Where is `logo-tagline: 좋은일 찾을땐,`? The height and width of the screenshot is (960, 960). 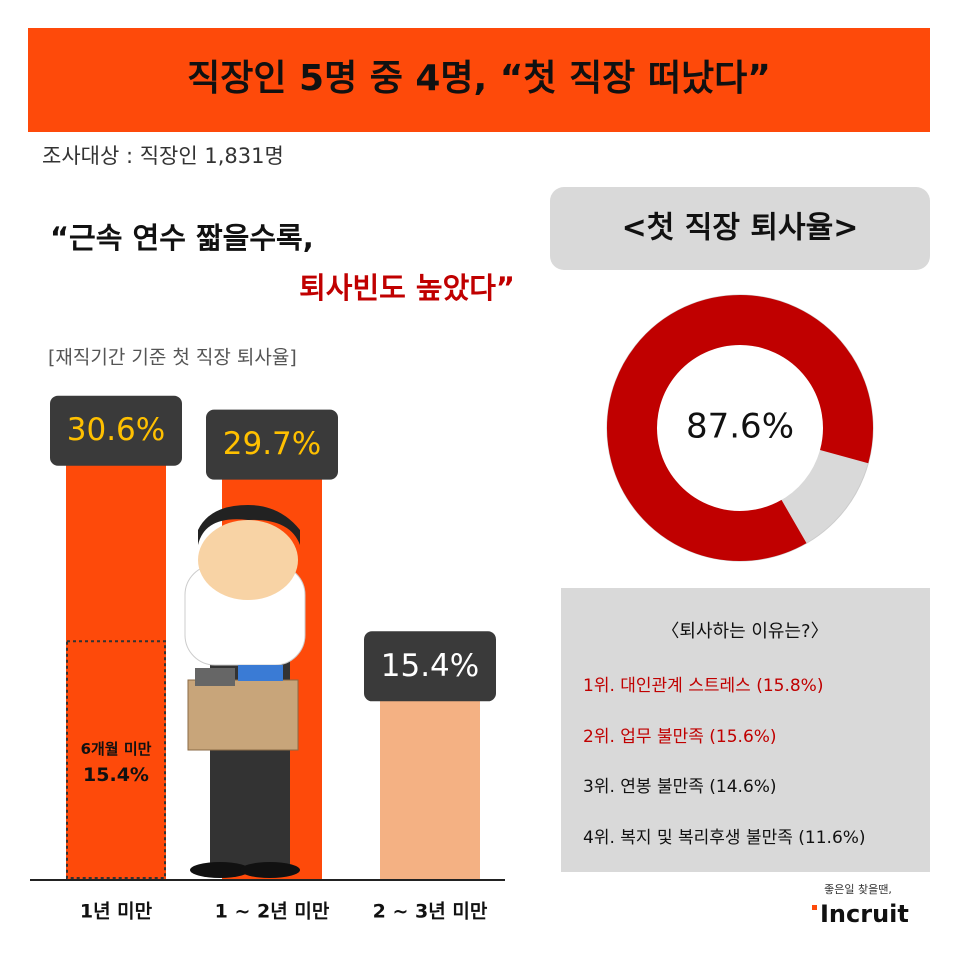 logo-tagline: 좋은일 찾을땐, is located at coordinates (858, 889).